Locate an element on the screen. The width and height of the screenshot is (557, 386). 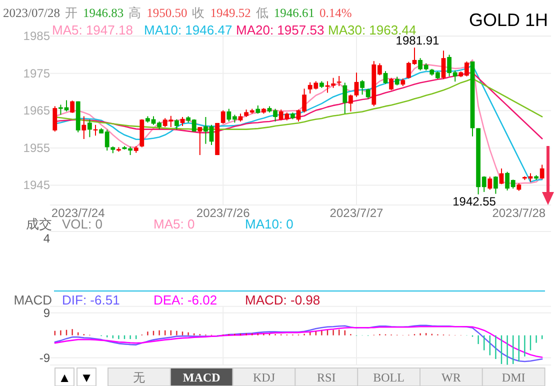
annotation: 1942.55 is located at coordinates (474, 201).